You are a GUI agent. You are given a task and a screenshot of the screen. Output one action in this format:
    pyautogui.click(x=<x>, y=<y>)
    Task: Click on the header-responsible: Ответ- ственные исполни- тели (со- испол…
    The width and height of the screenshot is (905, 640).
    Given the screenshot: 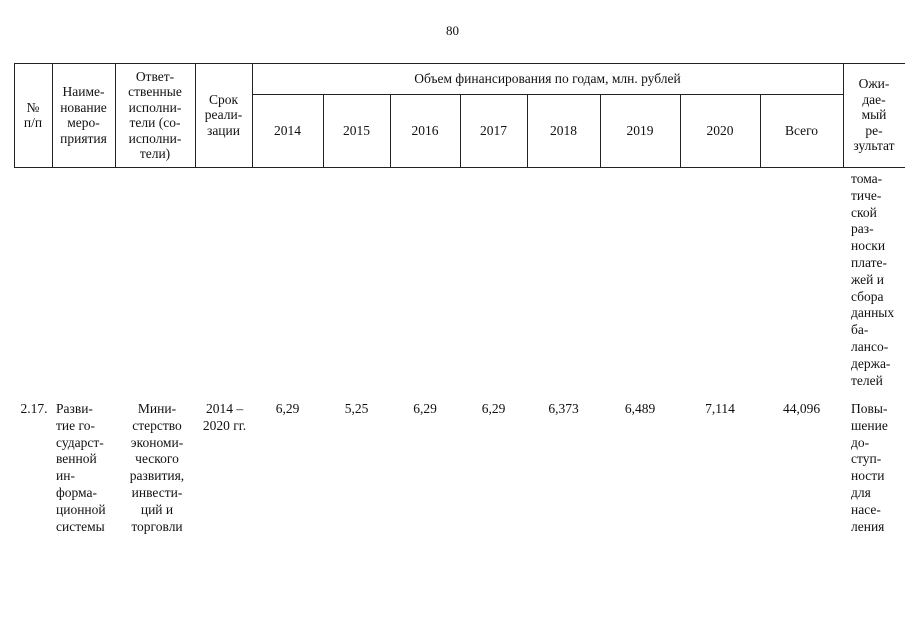 What is the action you would take?
    pyautogui.click(x=155, y=115)
    